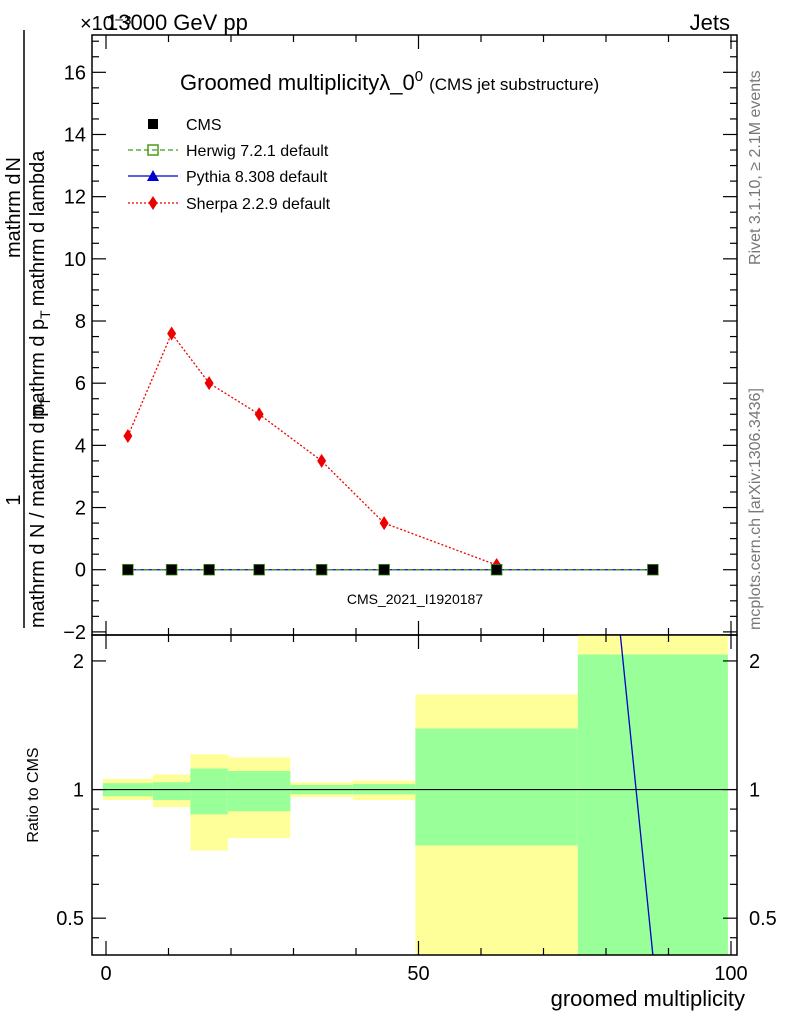  What do you see at coordinates (75, 198) in the screenshot?
I see `y-tick-label: 12` at bounding box center [75, 198].